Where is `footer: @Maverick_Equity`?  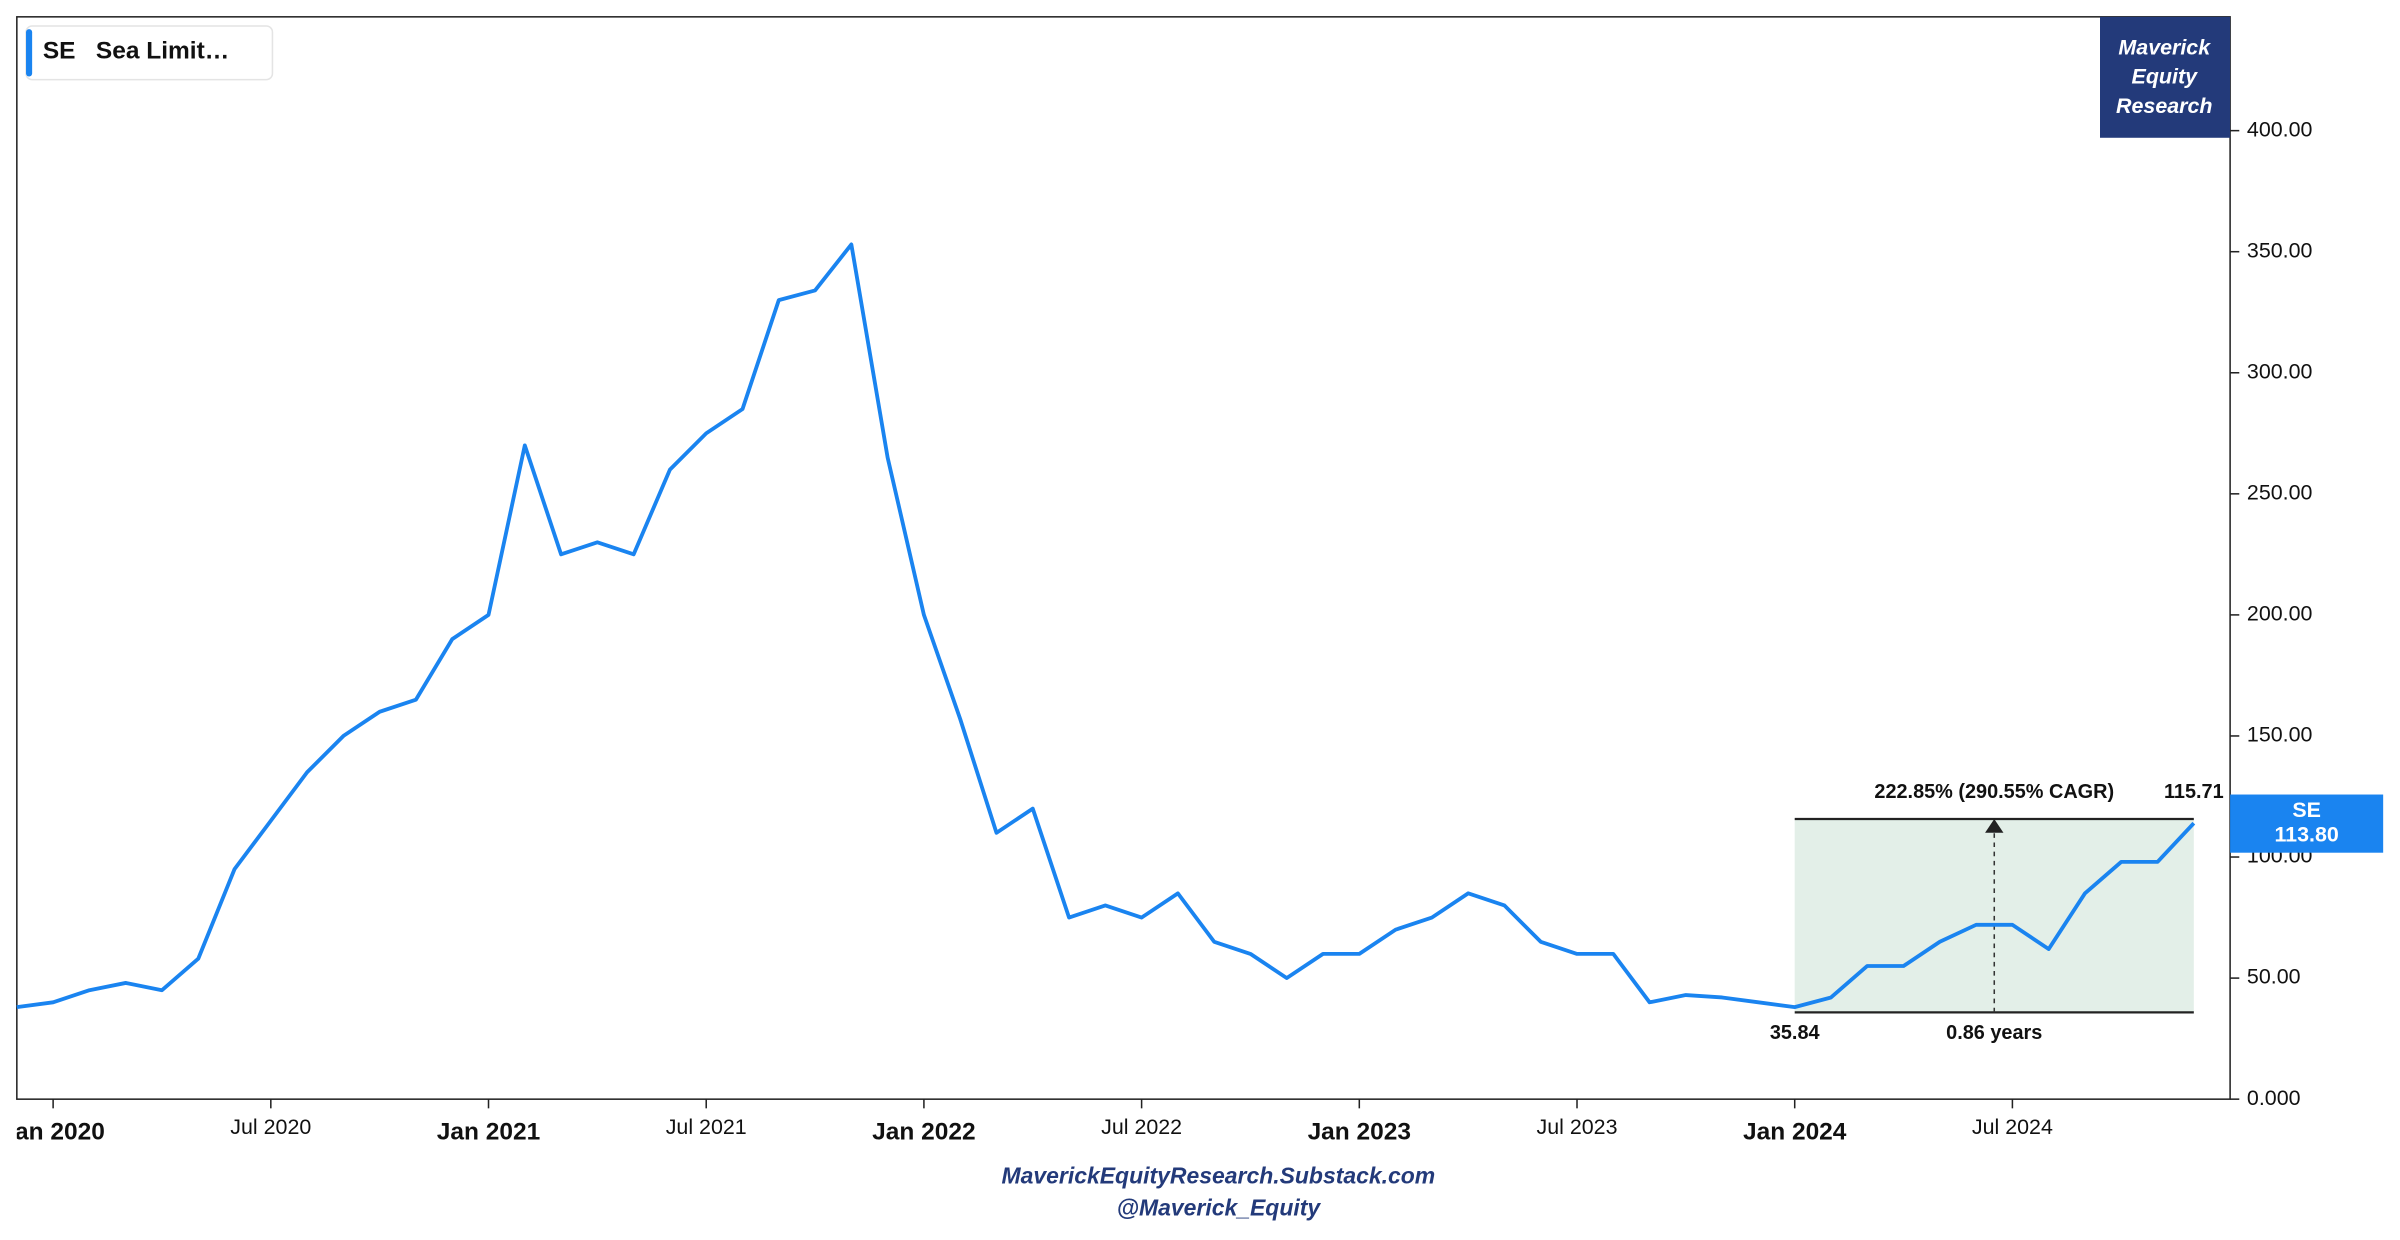 footer: @Maverick_Equity is located at coordinates (1219, 1207).